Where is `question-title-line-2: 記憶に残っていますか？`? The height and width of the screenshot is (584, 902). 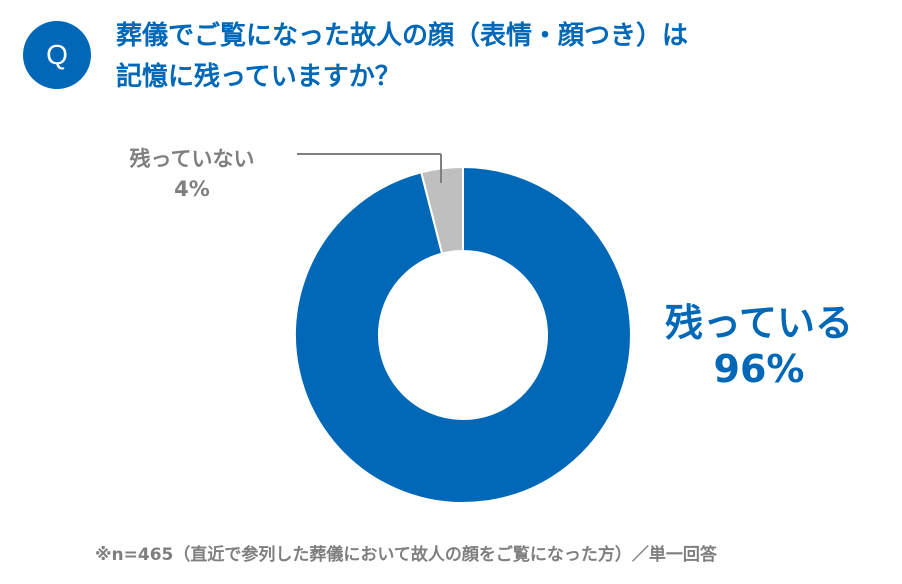 question-title-line-2: 記憶に残っていますか？ is located at coordinates (258, 77).